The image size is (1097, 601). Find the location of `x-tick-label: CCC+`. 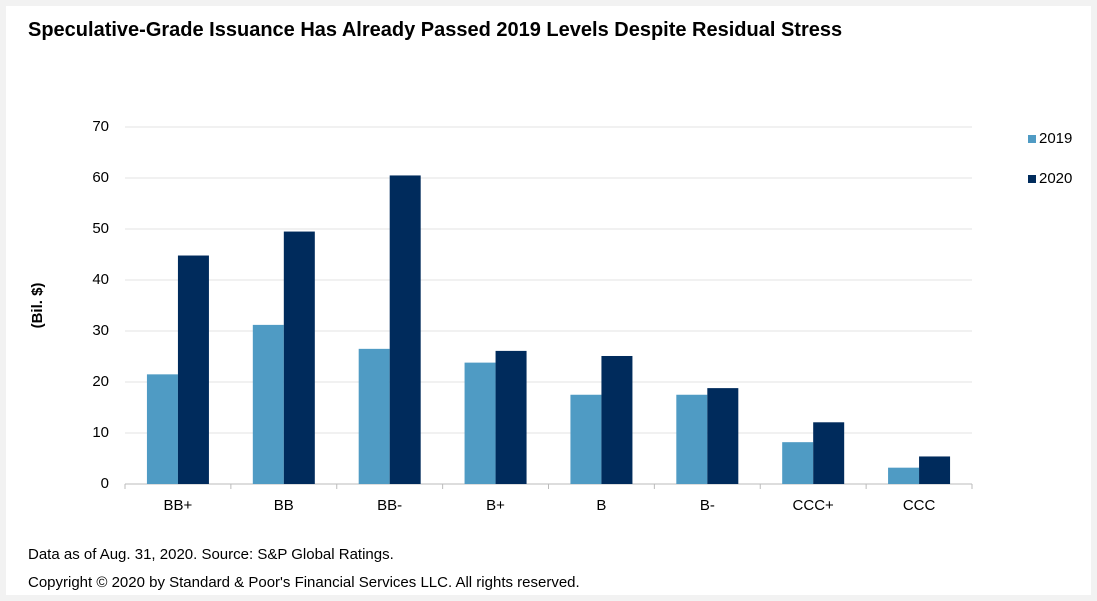

x-tick-label: CCC+ is located at coordinates (813, 505).